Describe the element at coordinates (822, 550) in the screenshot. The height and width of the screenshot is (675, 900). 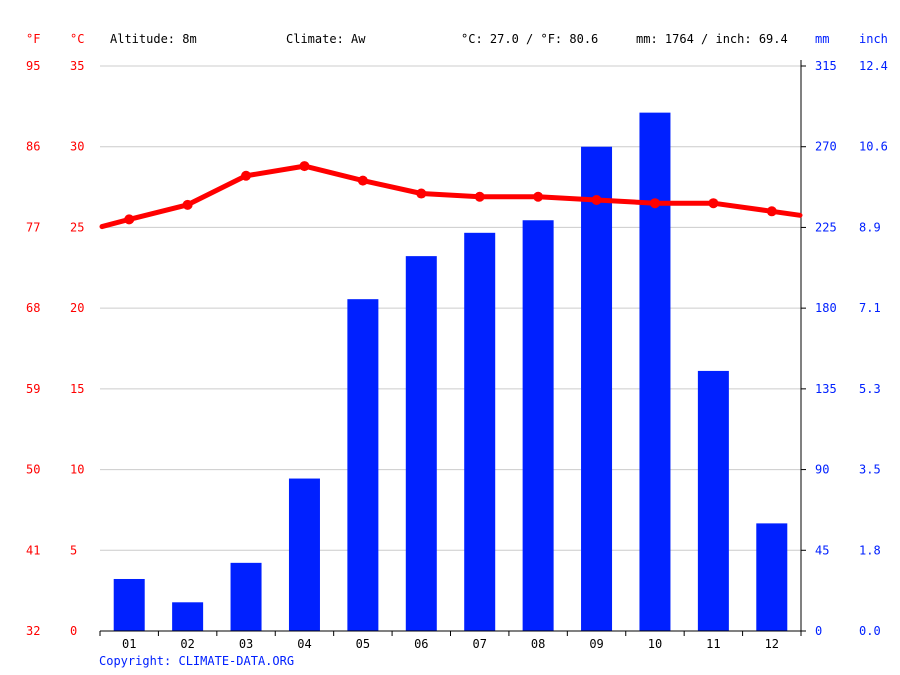
I see `tick-label-mm: 45` at that location.